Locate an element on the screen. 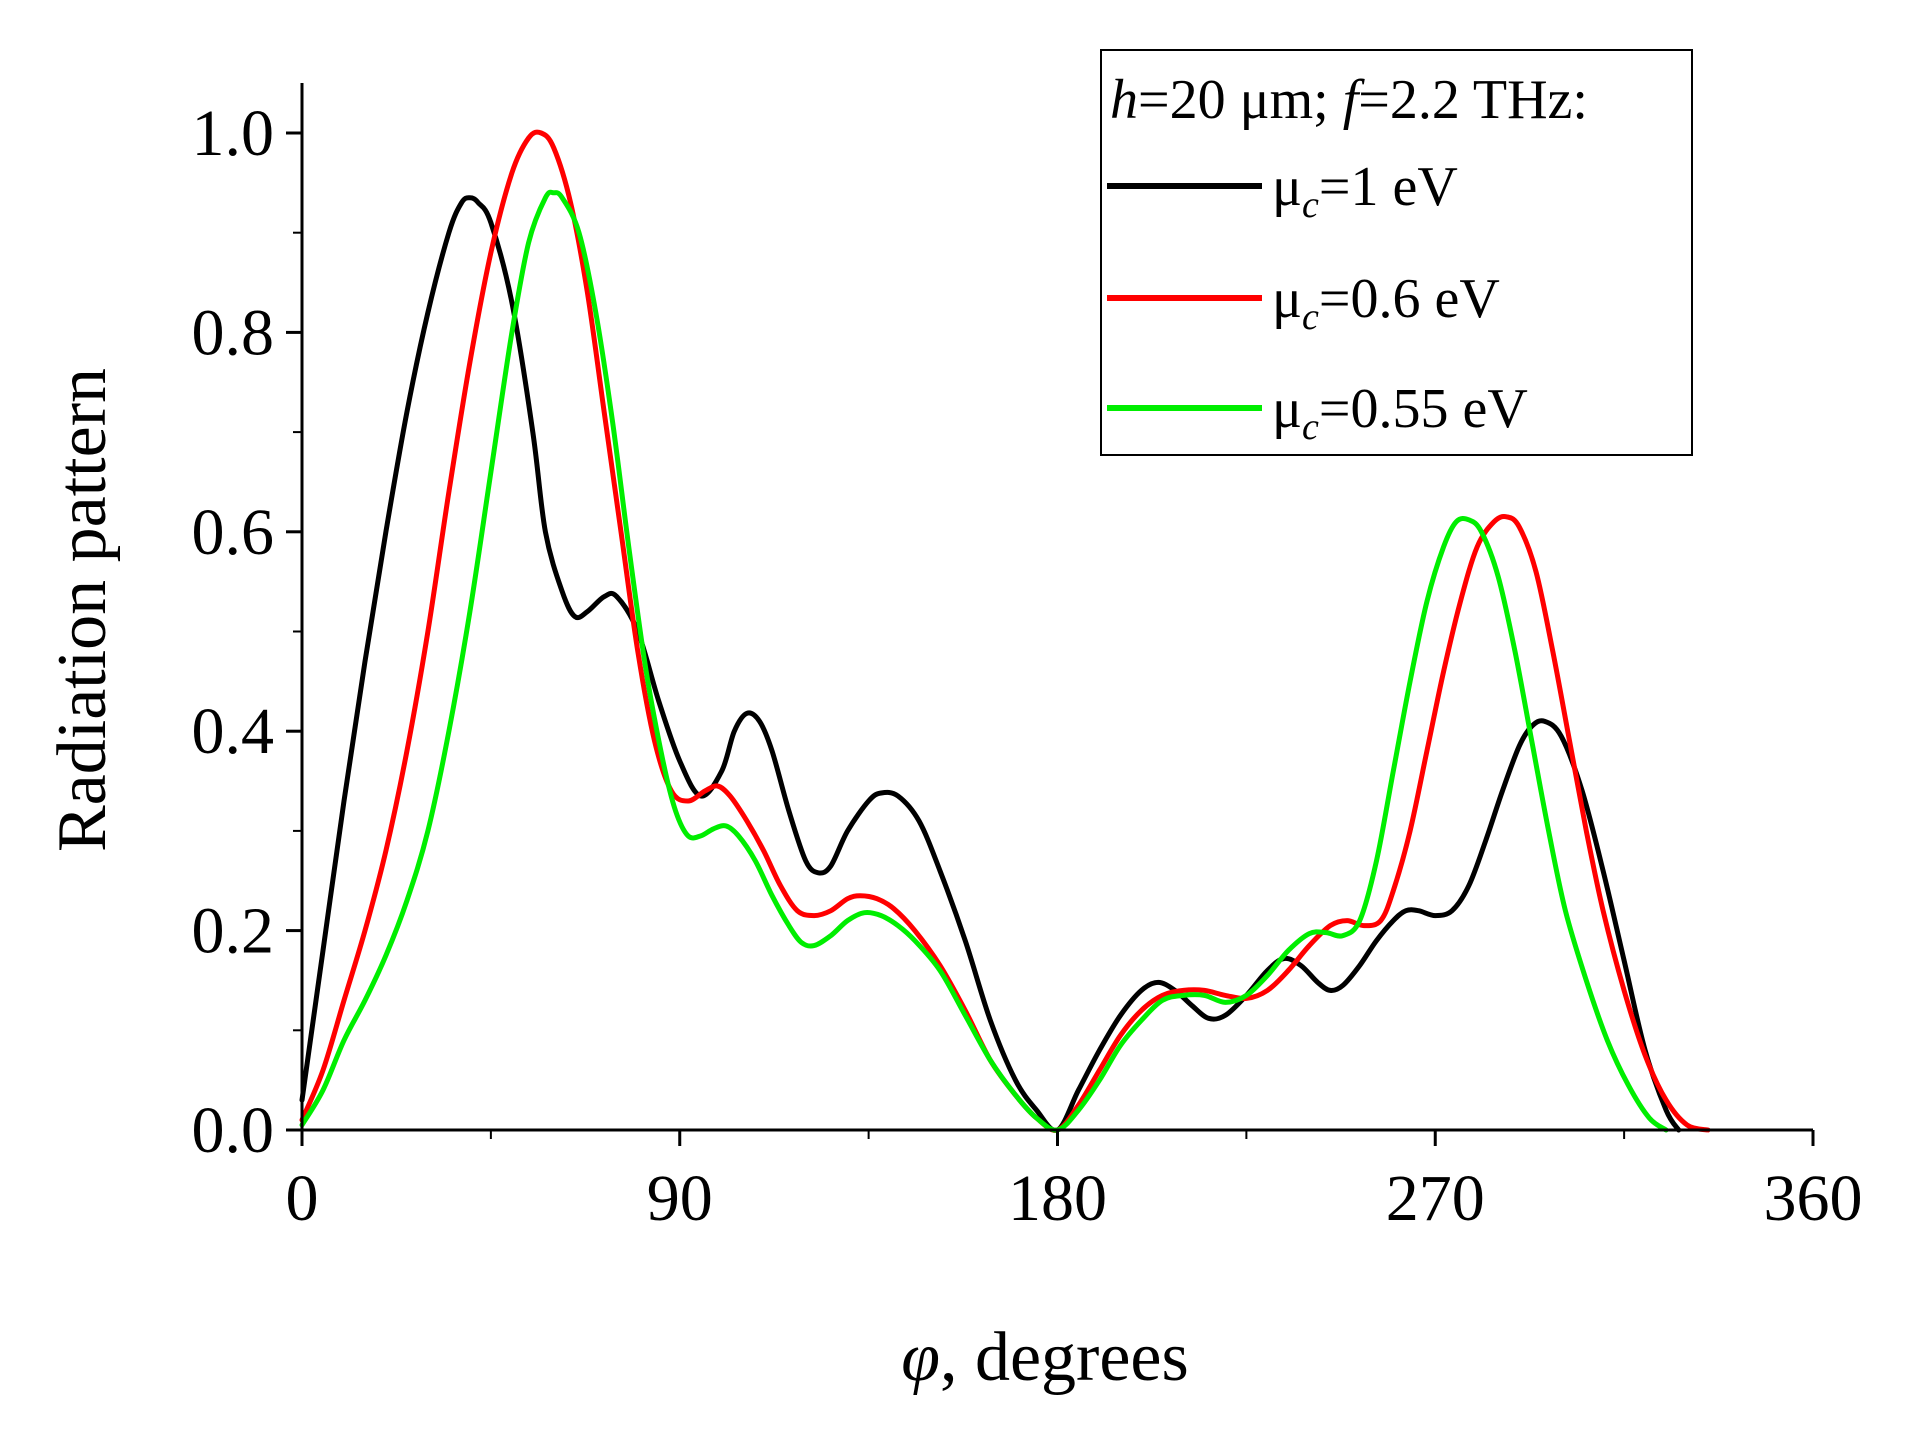  legend-title-f-value: =2.2 THz: is located at coordinates (1473, 100).